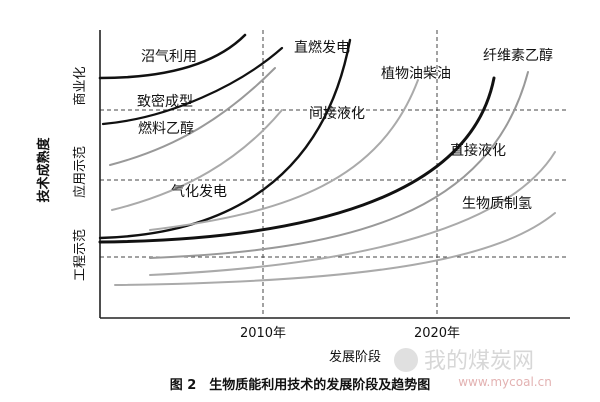 Image resolution: width=600 pixels, height=402 pixels. I want to click on label-cellulosic-ethanol: 纤维素乙醇, so click(518, 55).